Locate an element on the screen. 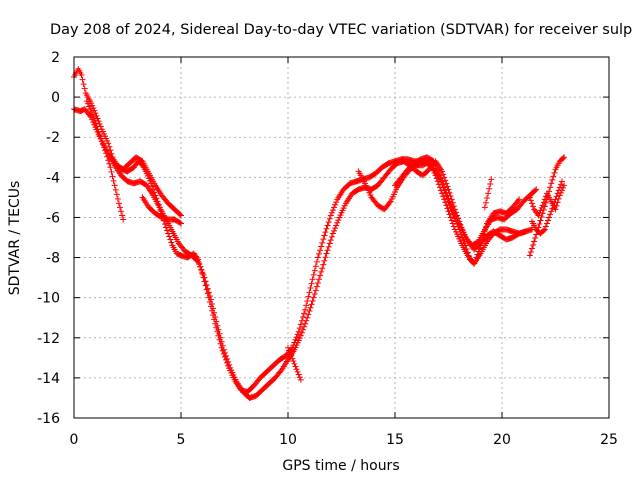 The height and width of the screenshot is (480, 640). series-track-c is located at coordinates (105, 160).